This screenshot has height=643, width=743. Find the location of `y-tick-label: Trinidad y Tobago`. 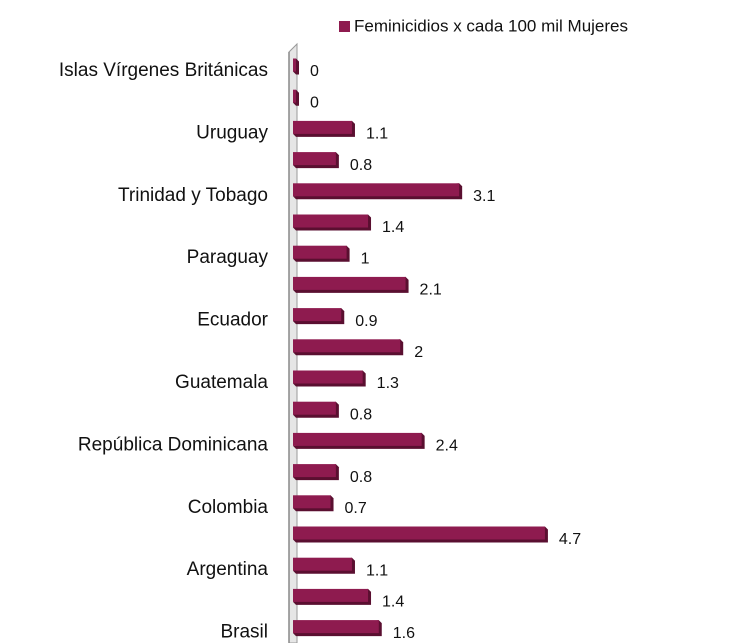

y-tick-label: Trinidad y Tobago is located at coordinates (193, 195).